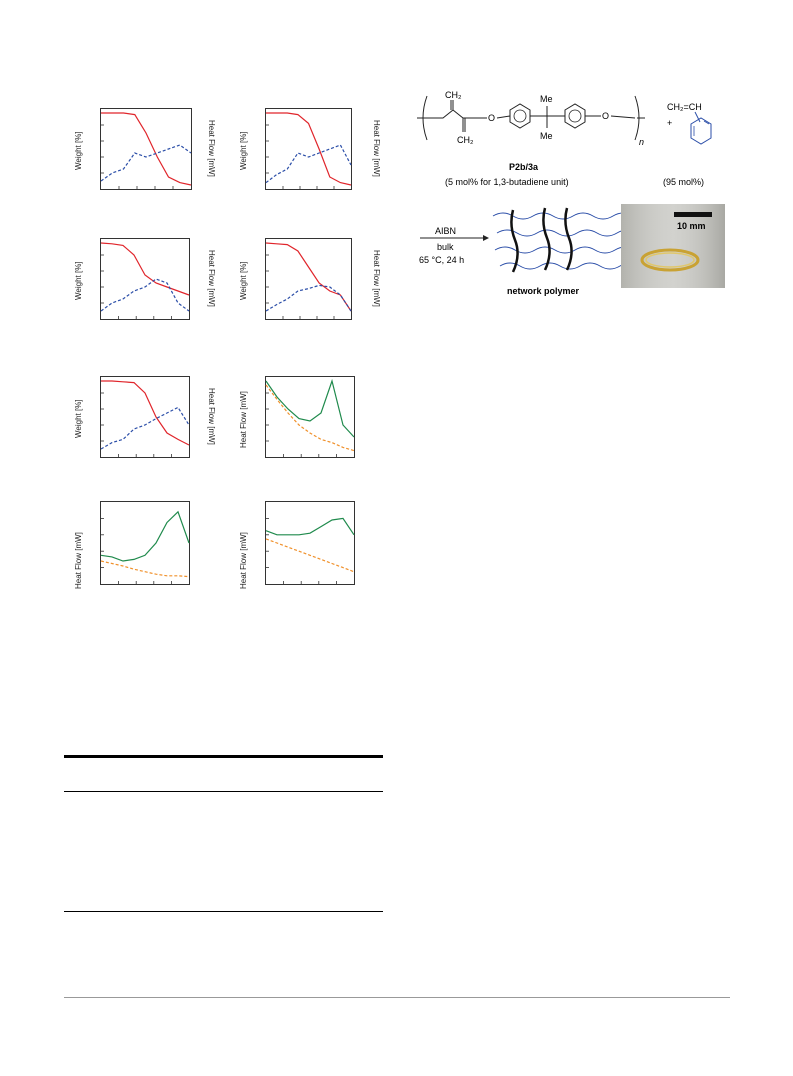  What do you see at coordinates (445, 231) in the screenshot?
I see `reagent-text: AIBN` at bounding box center [445, 231].